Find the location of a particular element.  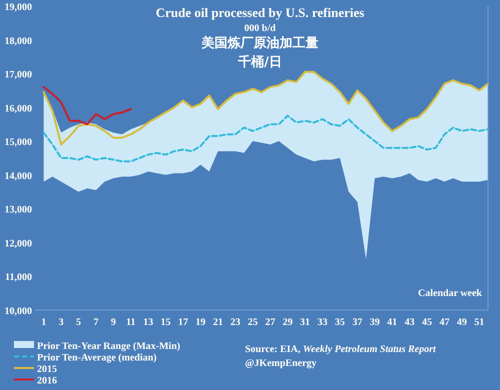

y-tick-label: 12,000 is located at coordinates (18, 244).